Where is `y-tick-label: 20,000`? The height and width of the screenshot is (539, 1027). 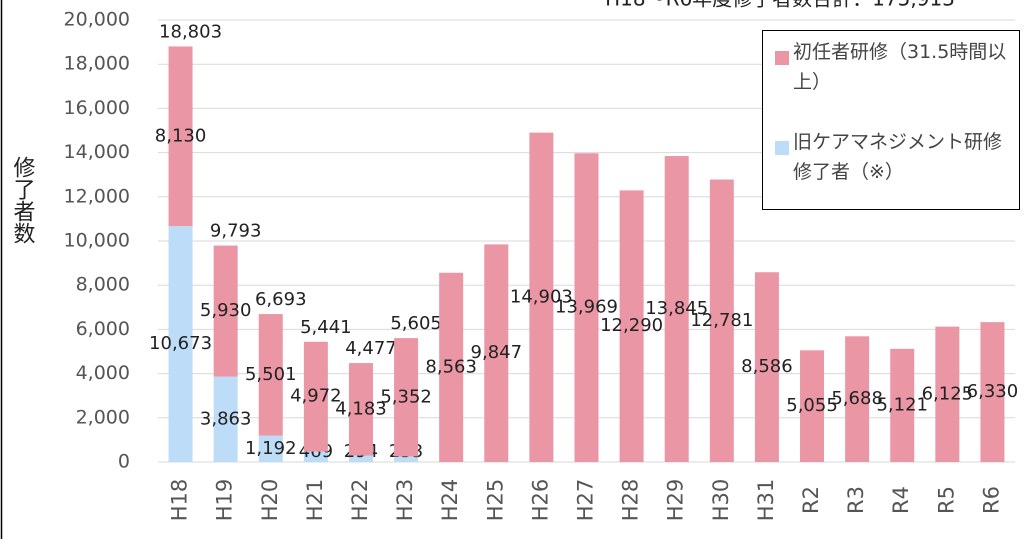
y-tick-label: 20,000 is located at coordinates (97, 20).